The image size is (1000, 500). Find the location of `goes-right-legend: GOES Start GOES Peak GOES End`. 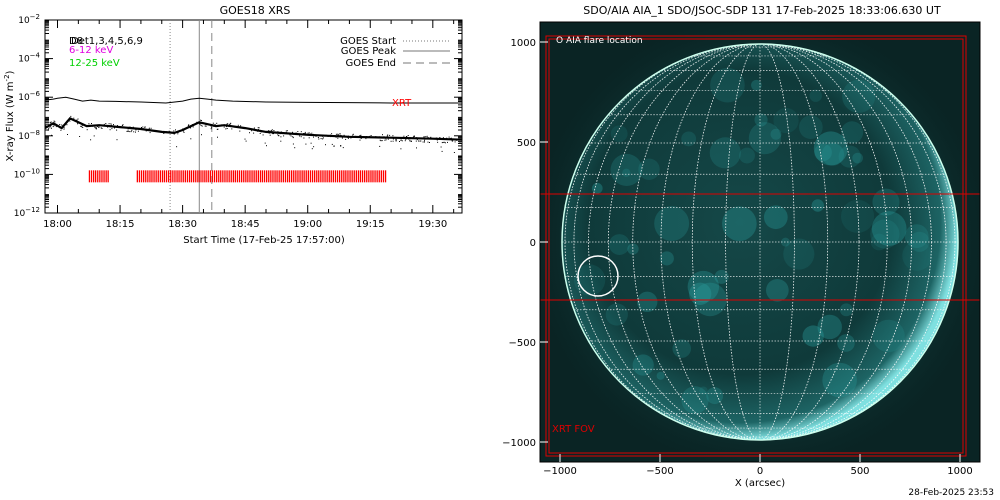

goes-right-legend: GOES Start GOES Peak GOES End is located at coordinates (395, 52).